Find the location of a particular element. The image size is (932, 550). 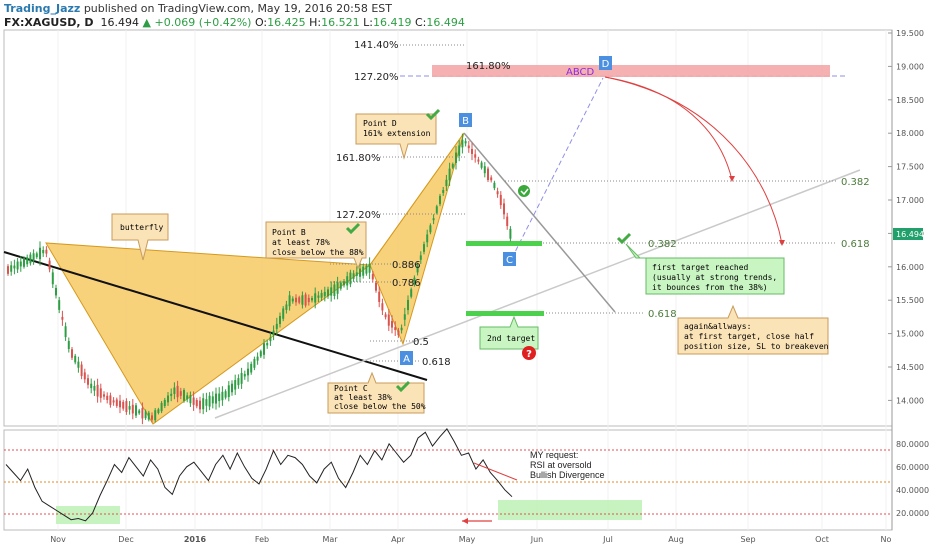

svg-text: Point D is located at coordinates (380, 123).